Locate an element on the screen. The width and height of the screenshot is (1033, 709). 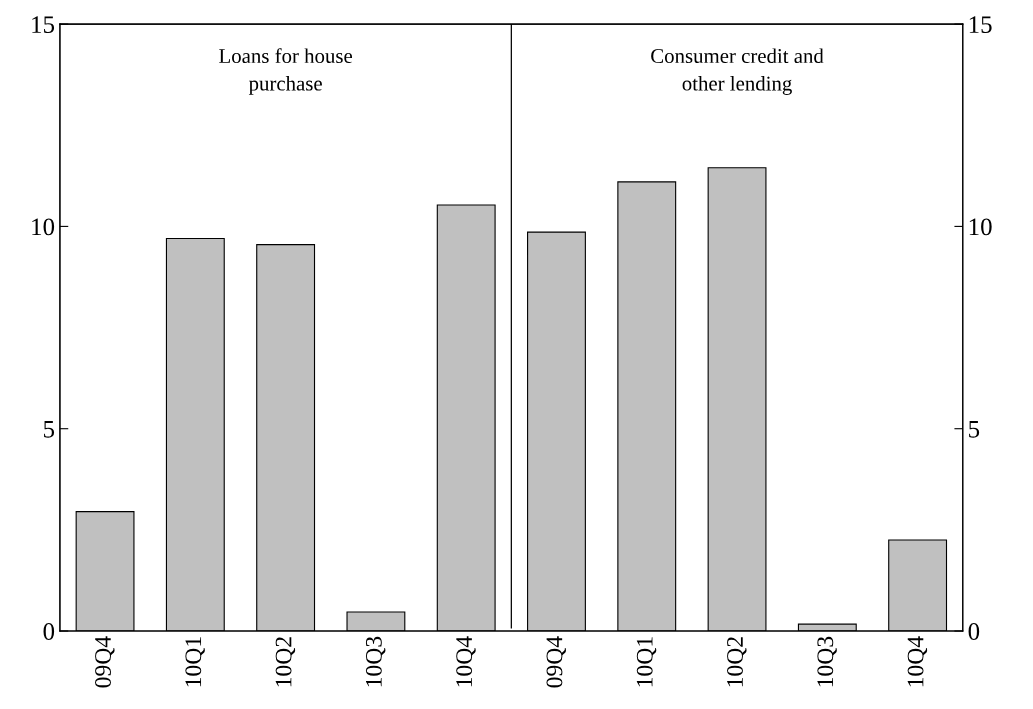
y2-tick-label: 5 is located at coordinates (974, 429).